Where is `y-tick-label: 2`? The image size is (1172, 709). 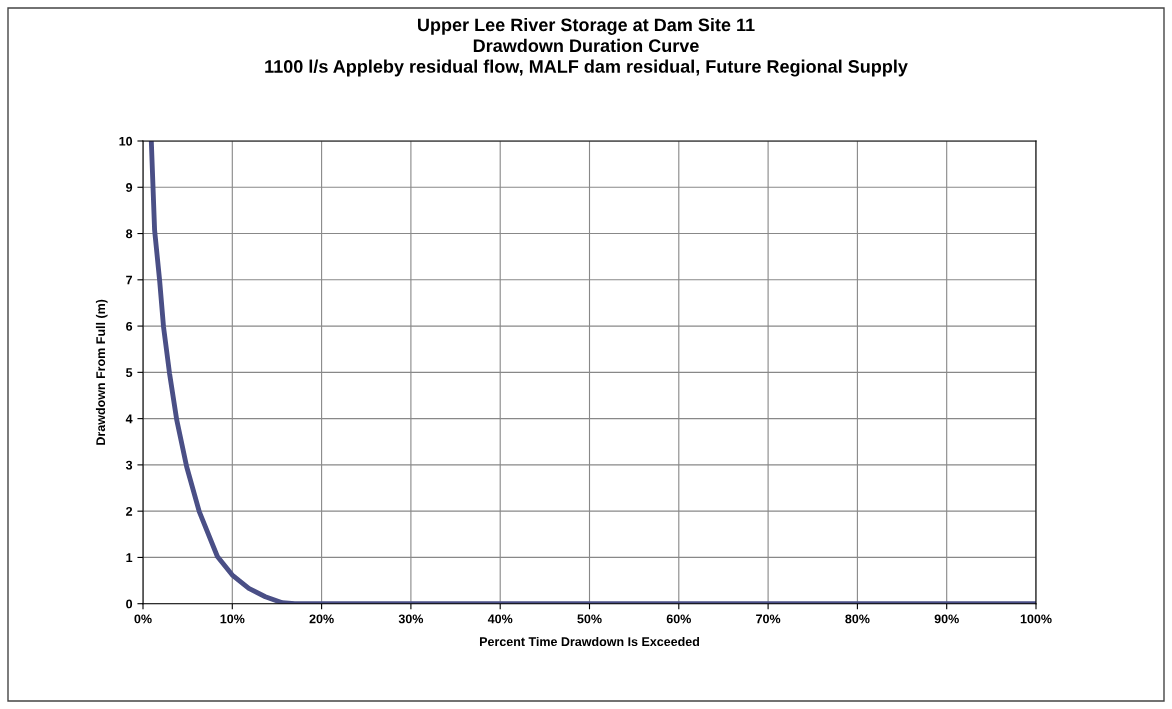
y-tick-label: 2 is located at coordinates (129, 511).